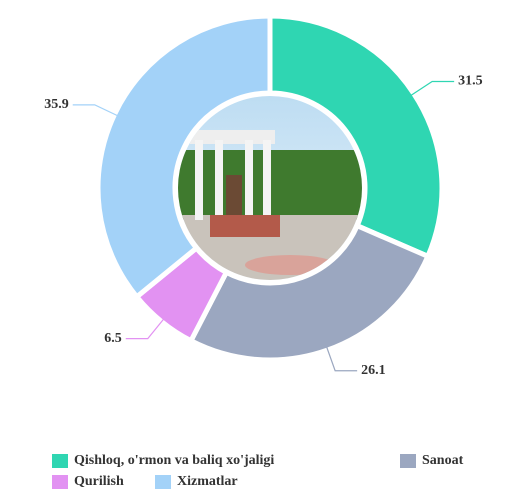 The width and height of the screenshot is (525, 492). Describe the element at coordinates (174, 460) in the screenshot. I see `legend-label: Qishloq, o'rmon va baliq xo'jaligi` at that location.